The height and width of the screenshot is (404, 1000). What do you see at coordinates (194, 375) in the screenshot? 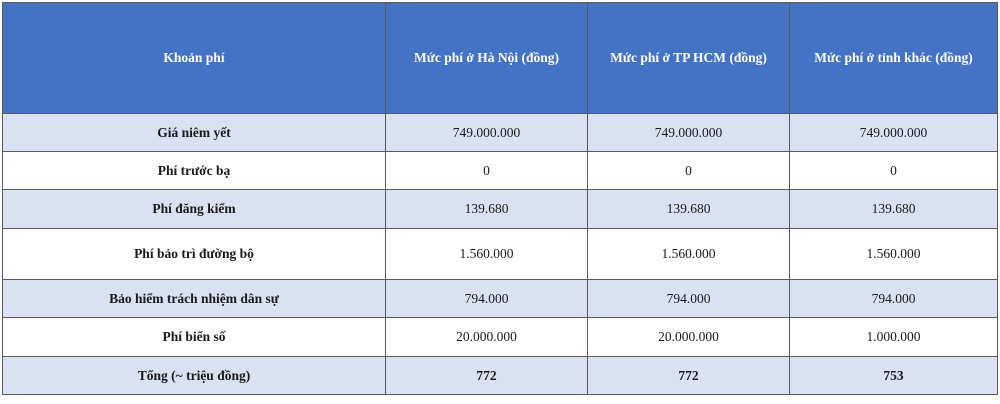
I see `row-label: Tổng (~ triệu đồng)` at bounding box center [194, 375].